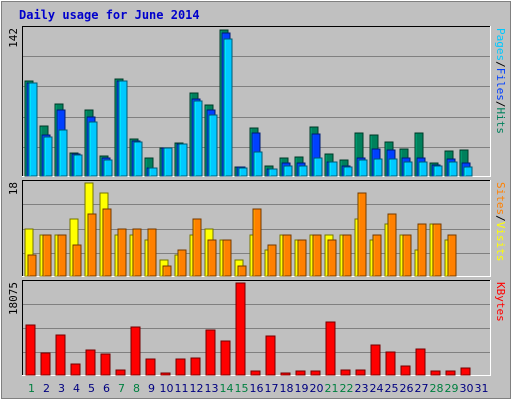 The height and width of the screenshot is (400, 512). Describe the element at coordinates (13, 298) in the screenshot. I see `y-max-label: 18075` at that location.